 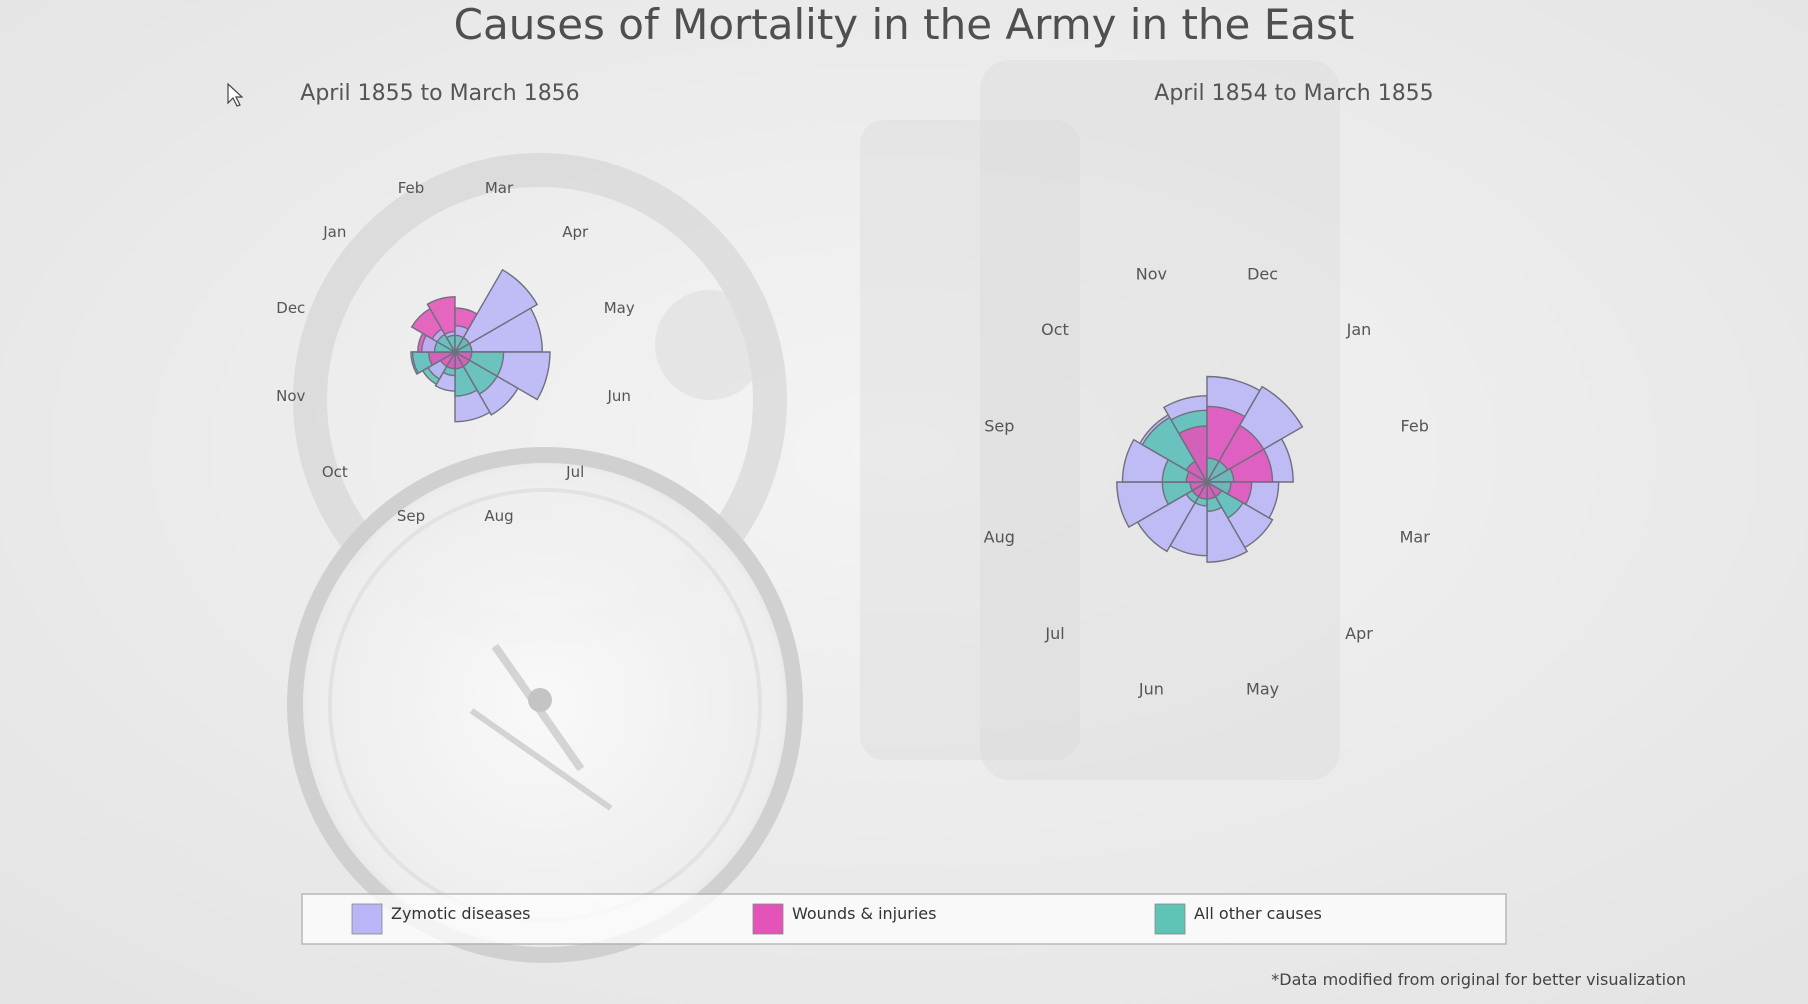 What do you see at coordinates (575, 232) in the screenshot?
I see `left-month-label-apr: Apr` at bounding box center [575, 232].